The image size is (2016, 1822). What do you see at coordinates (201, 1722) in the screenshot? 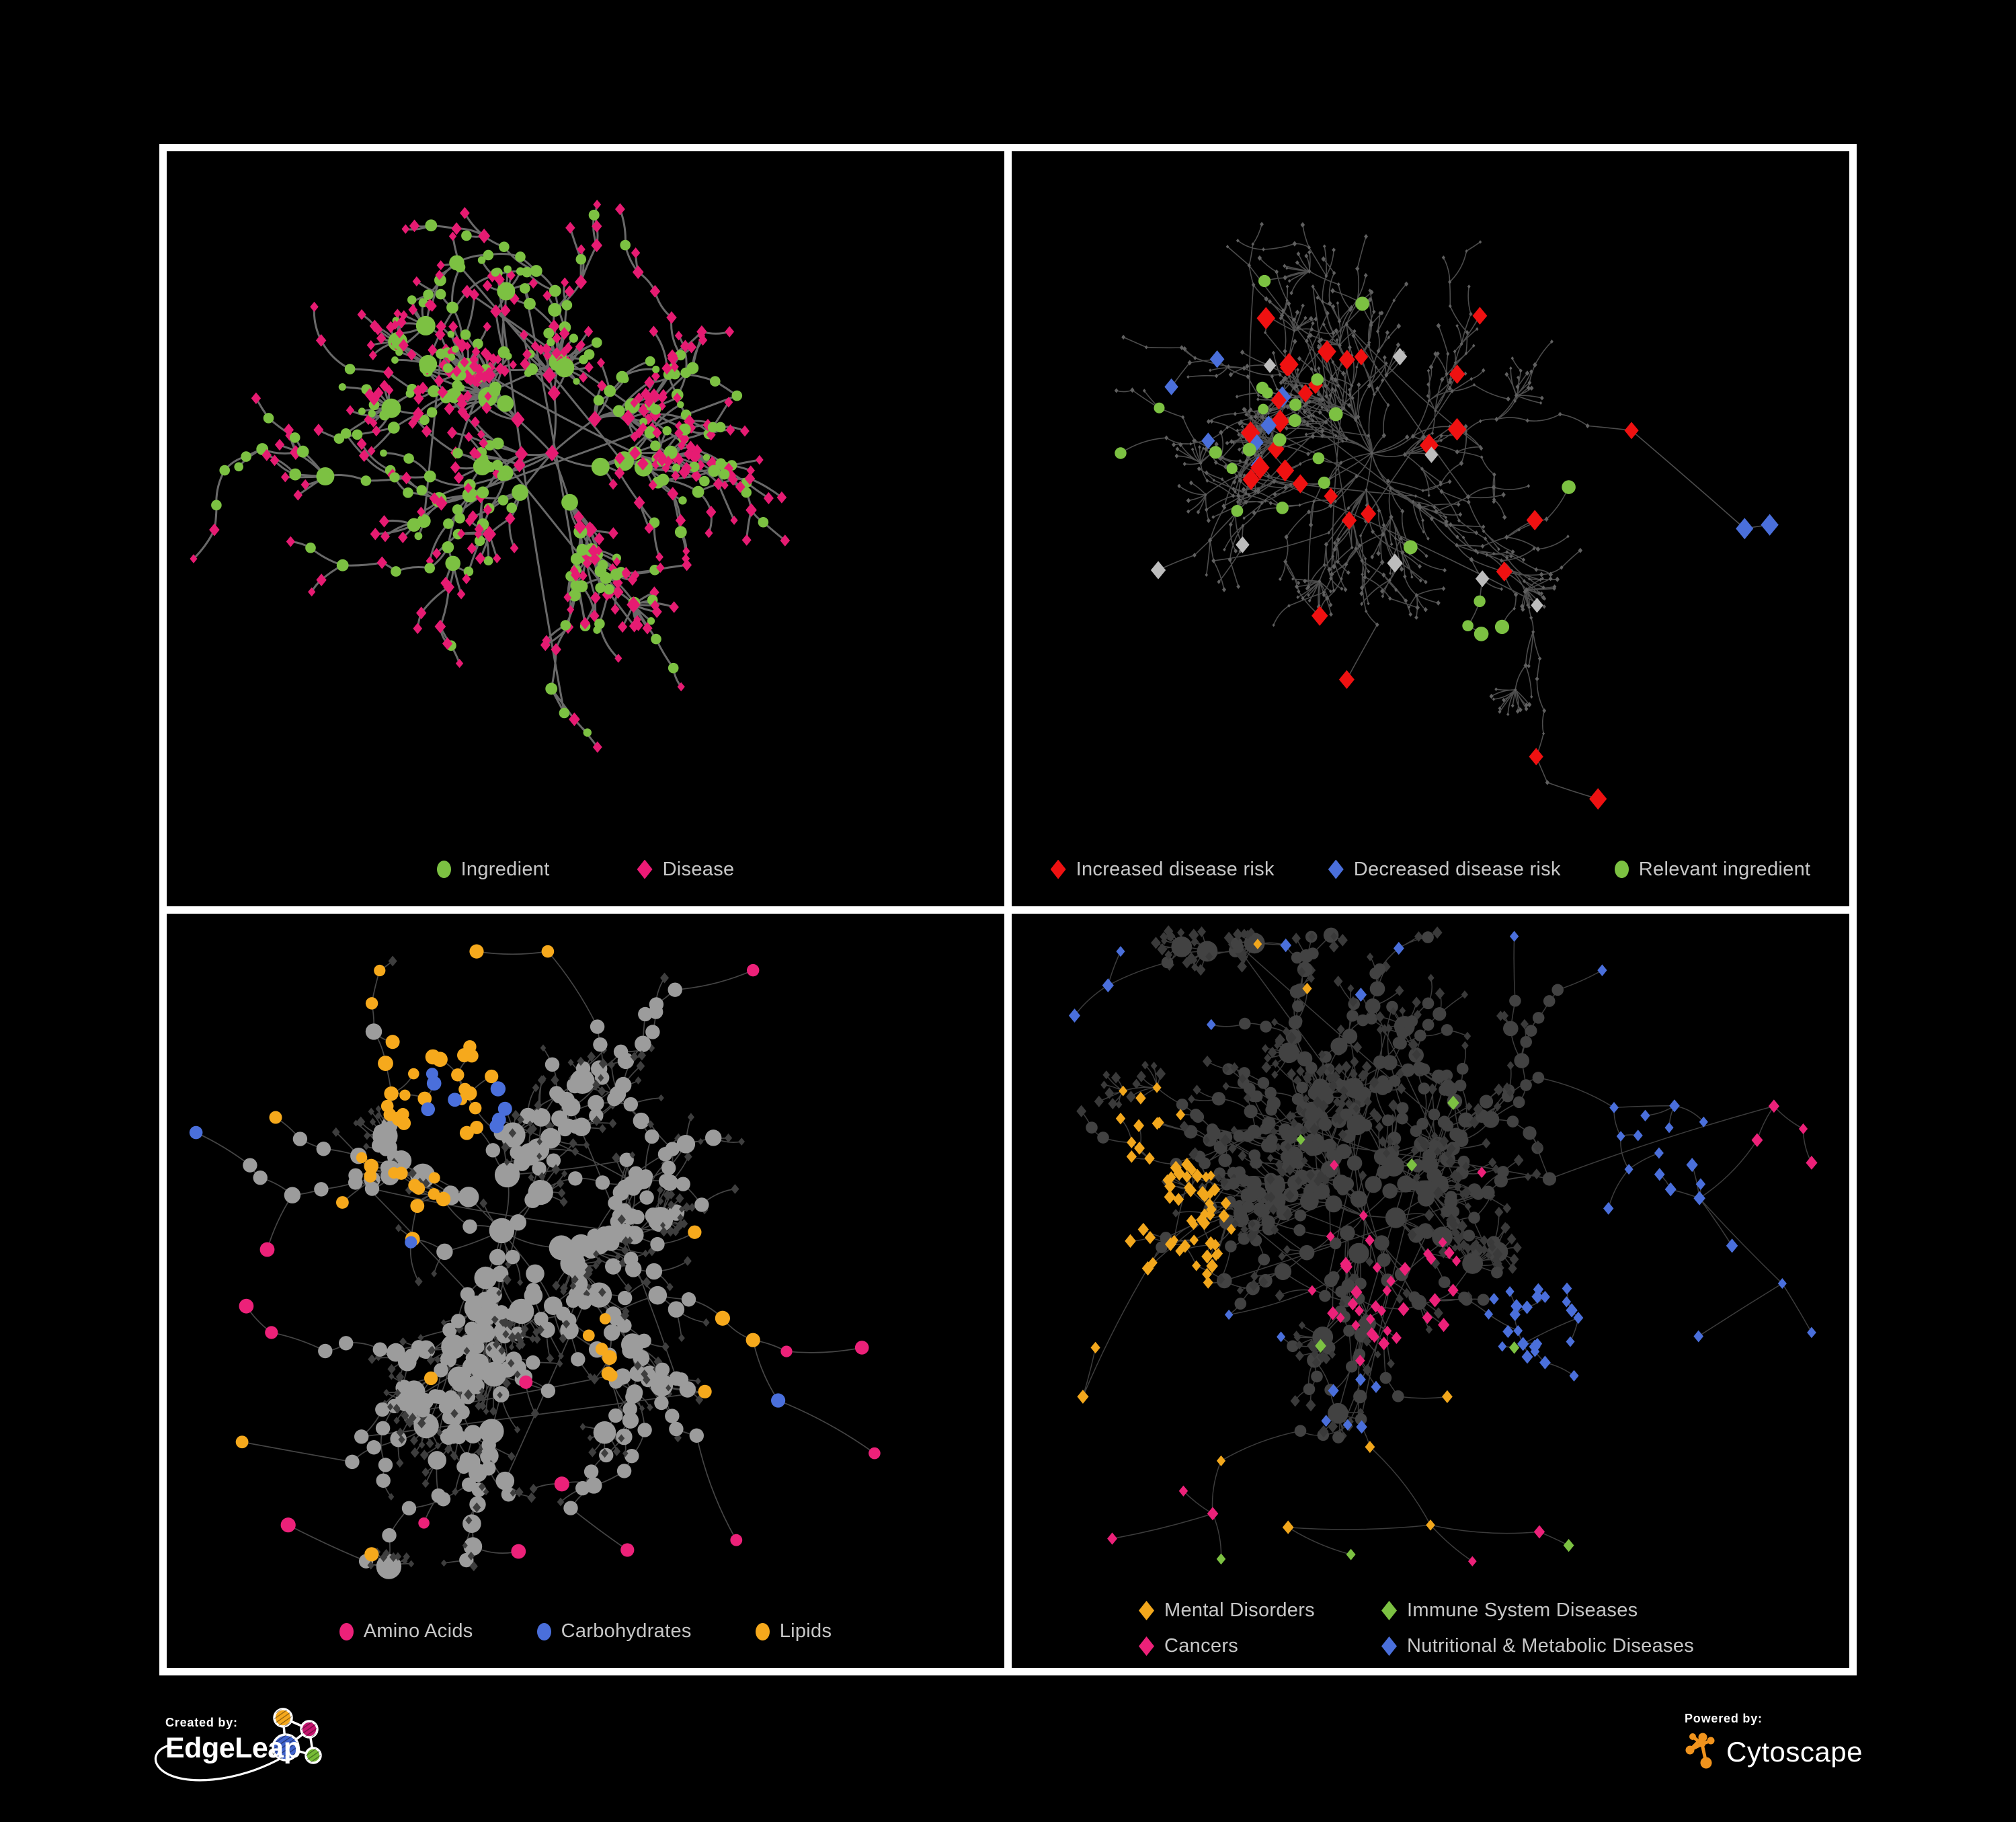
I see `created-by-label: Created by:` at bounding box center [201, 1722].